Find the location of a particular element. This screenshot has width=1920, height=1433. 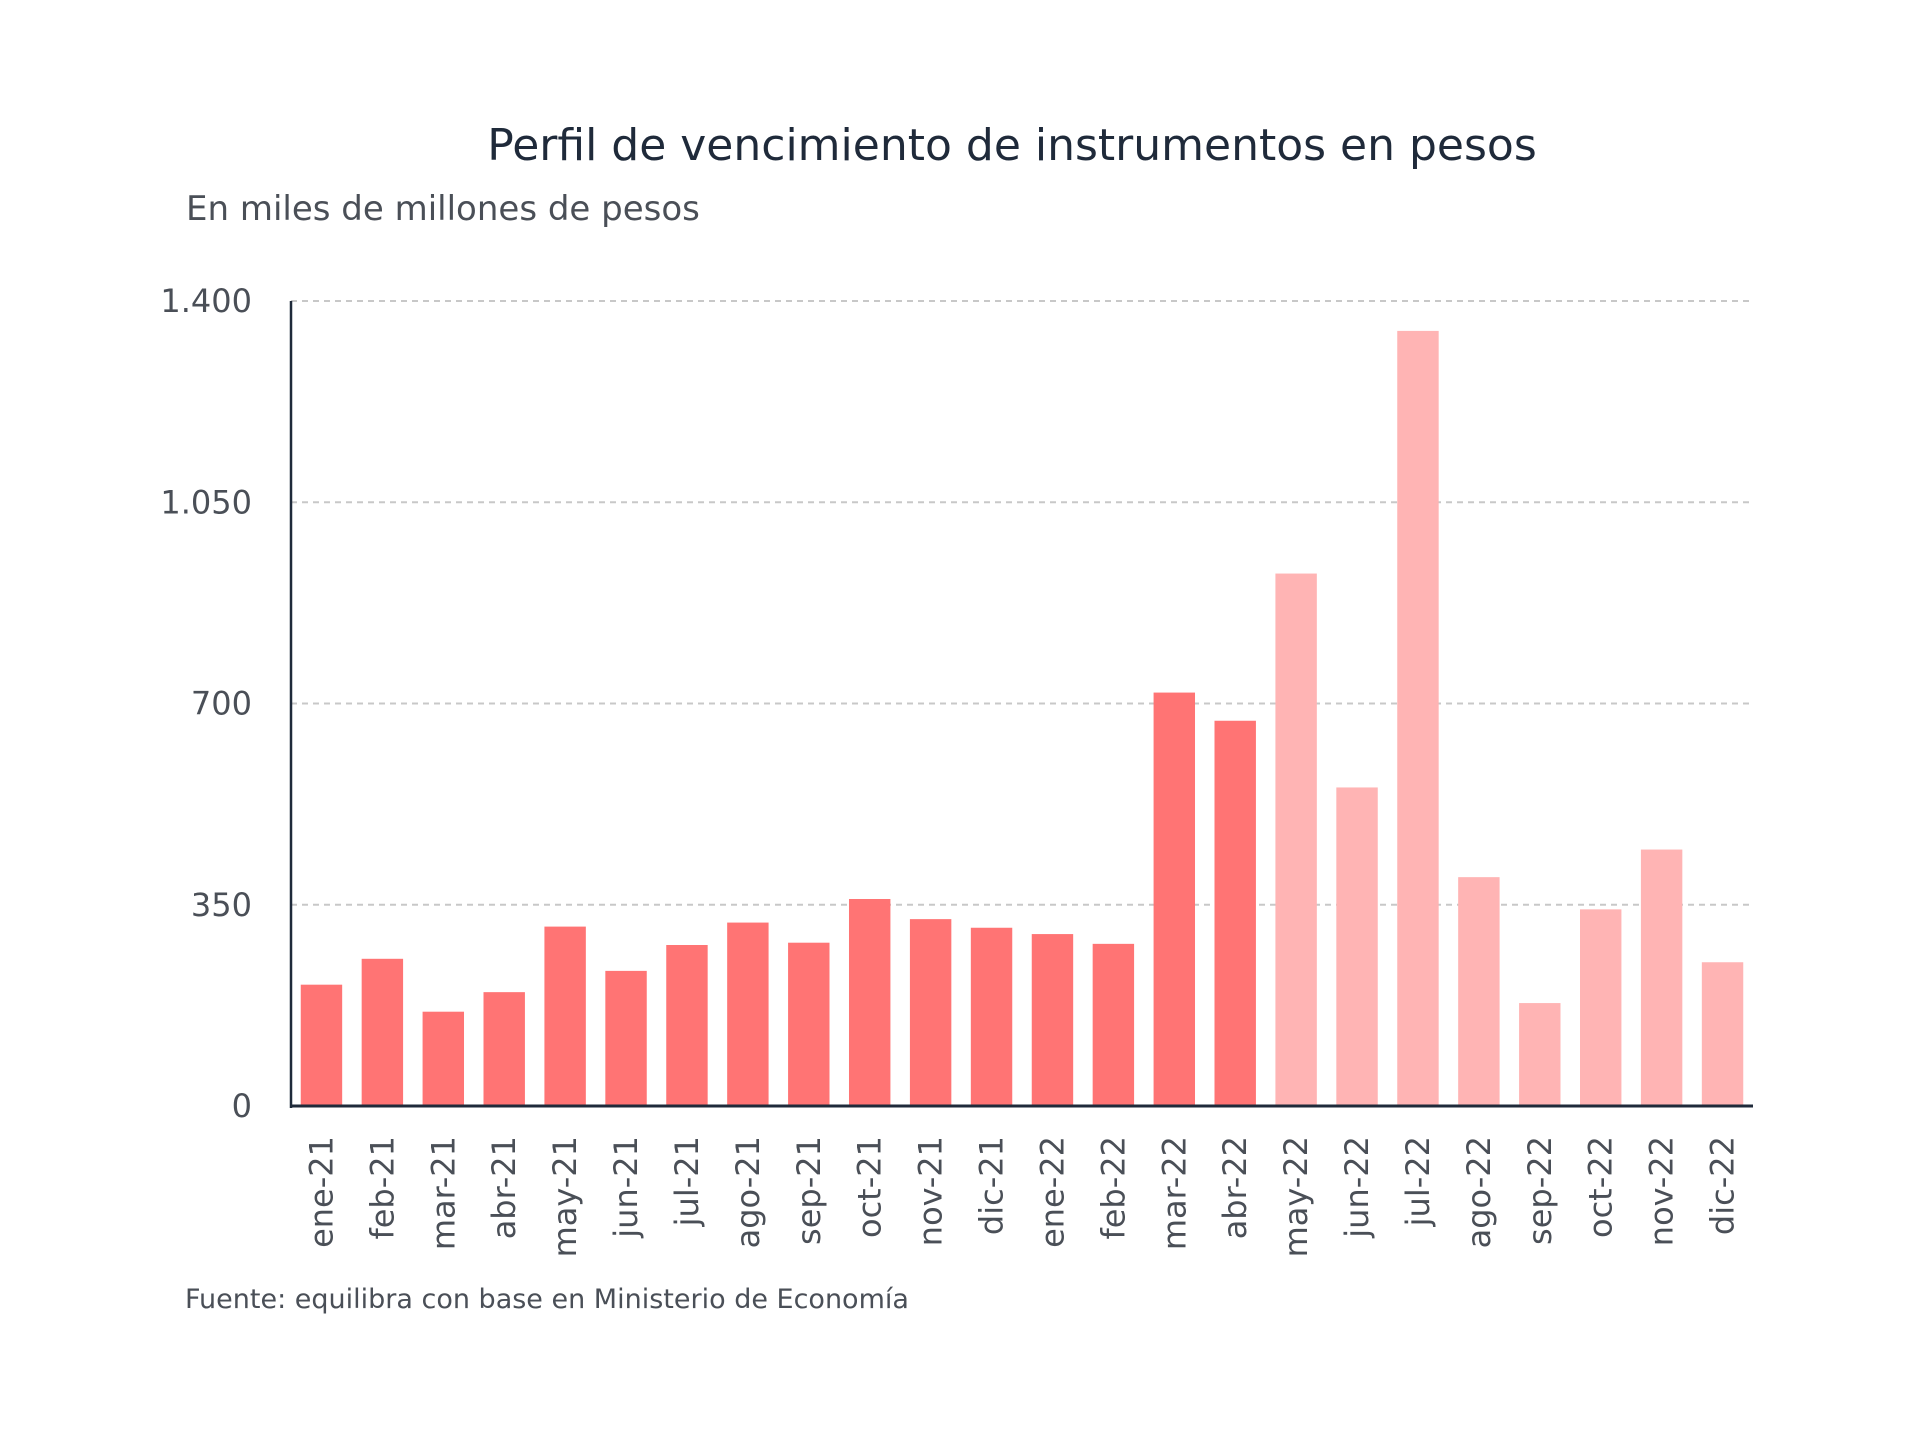

y-tick-label: 1.400 is located at coordinates (206, 301).